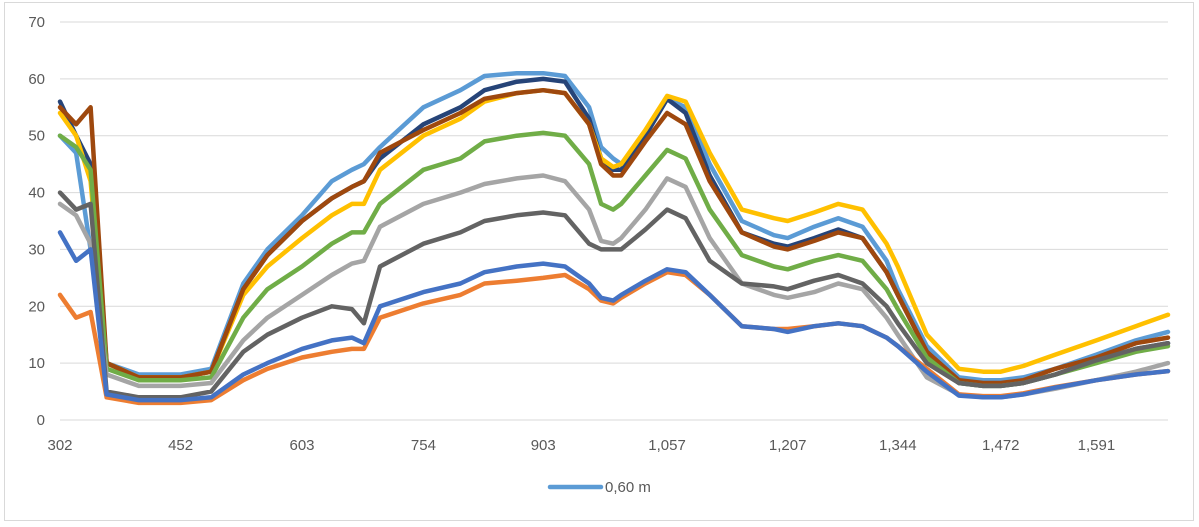 The width and height of the screenshot is (1199, 527). Describe the element at coordinates (898, 445) in the screenshot. I see `x-tick-label: 1,344` at that location.